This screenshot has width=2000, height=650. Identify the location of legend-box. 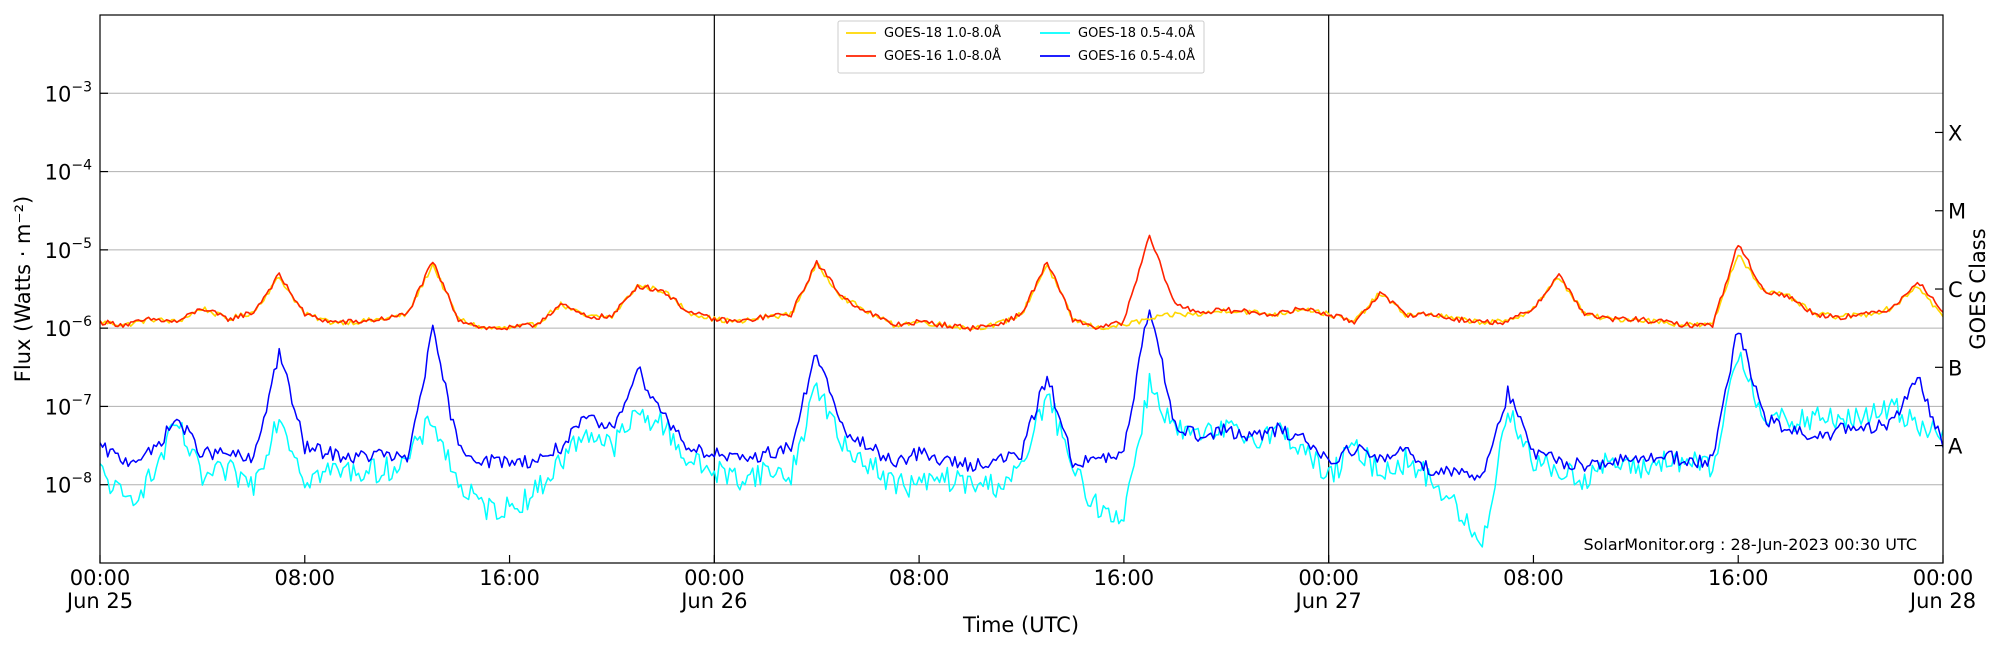
(1021, 47).